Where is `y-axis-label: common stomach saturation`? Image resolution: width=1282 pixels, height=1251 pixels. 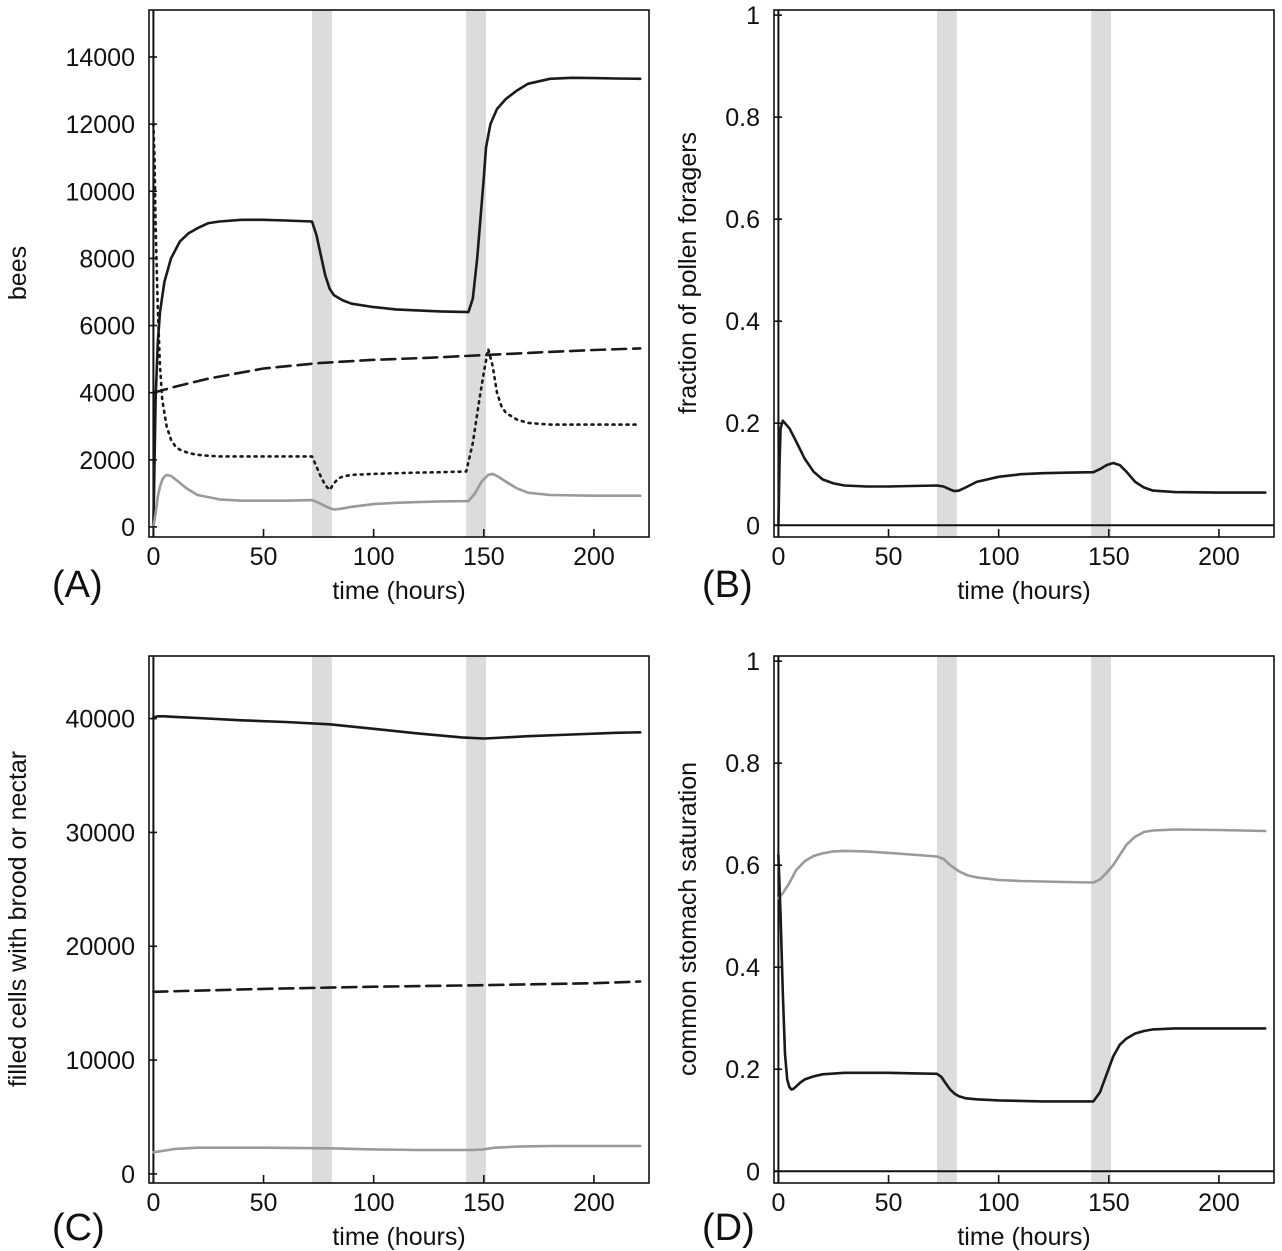 y-axis-label: common stomach saturation is located at coordinates (688, 919).